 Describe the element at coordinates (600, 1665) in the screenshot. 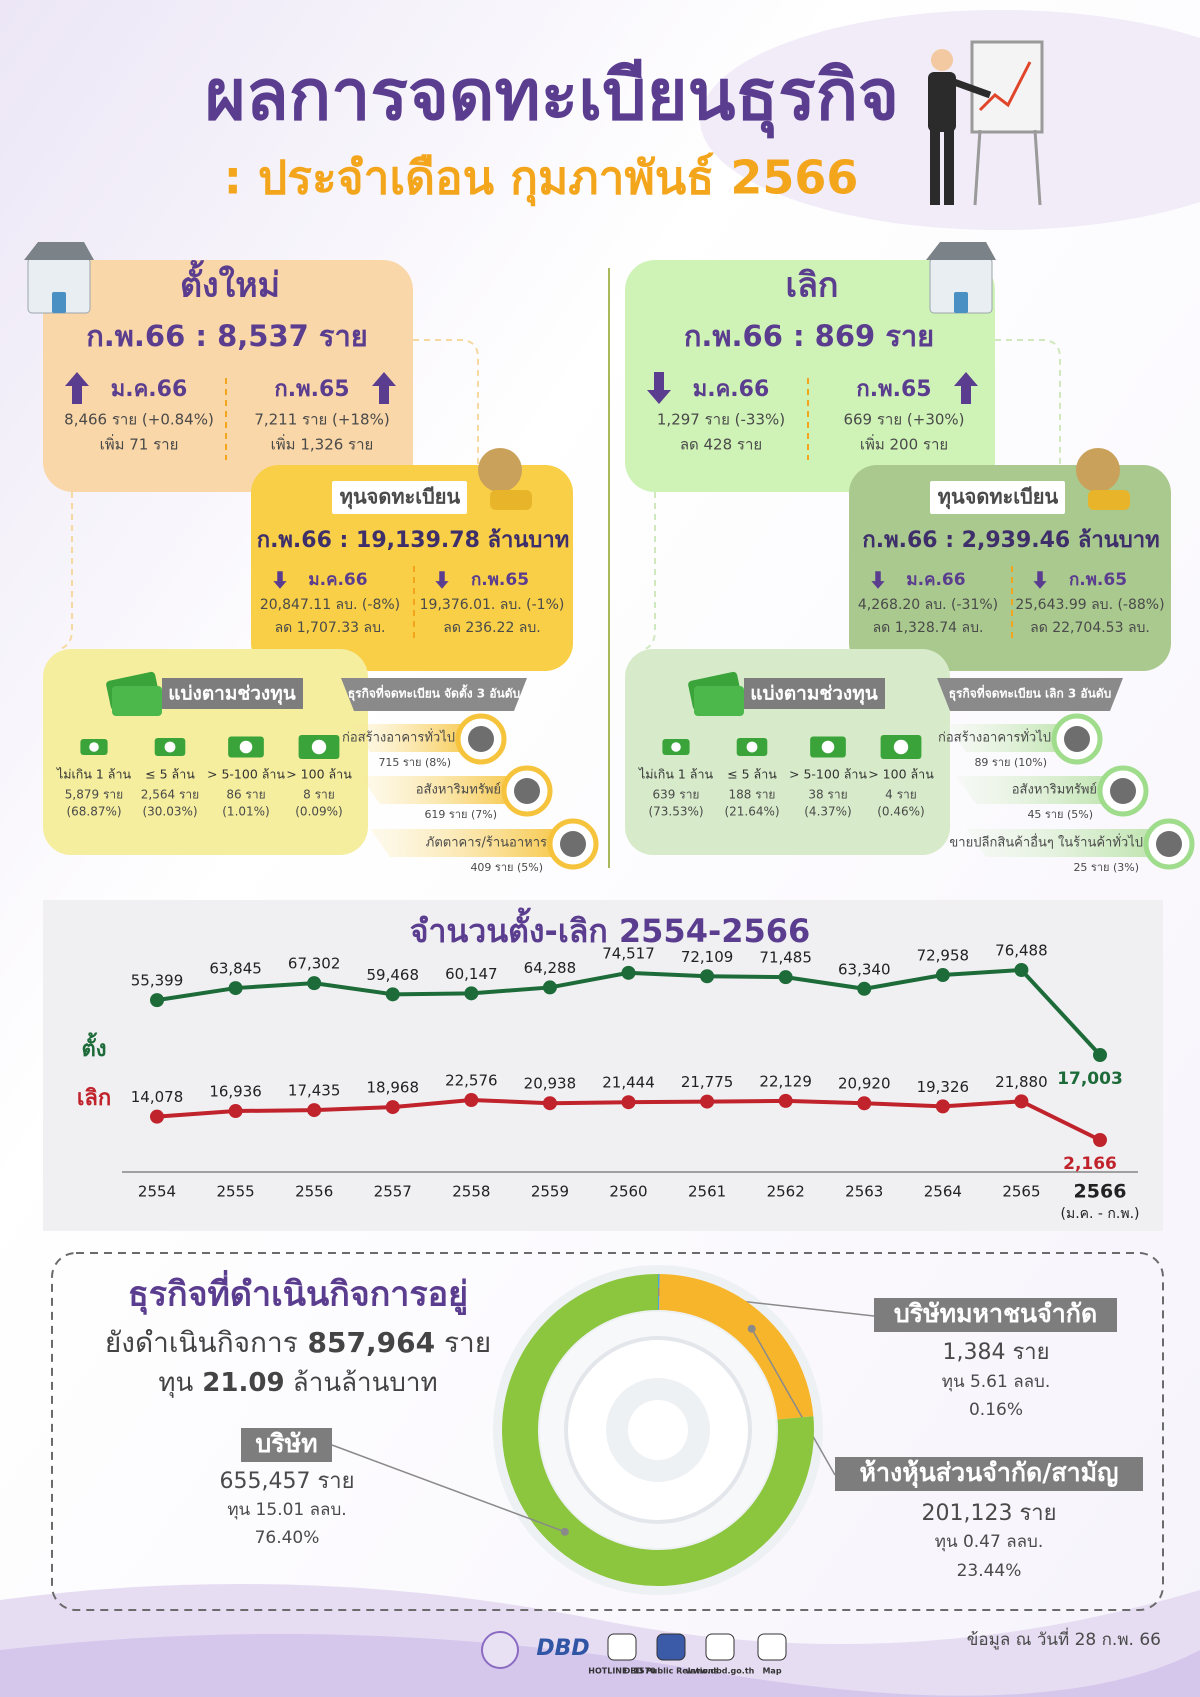

I see `bottom-wave` at that location.